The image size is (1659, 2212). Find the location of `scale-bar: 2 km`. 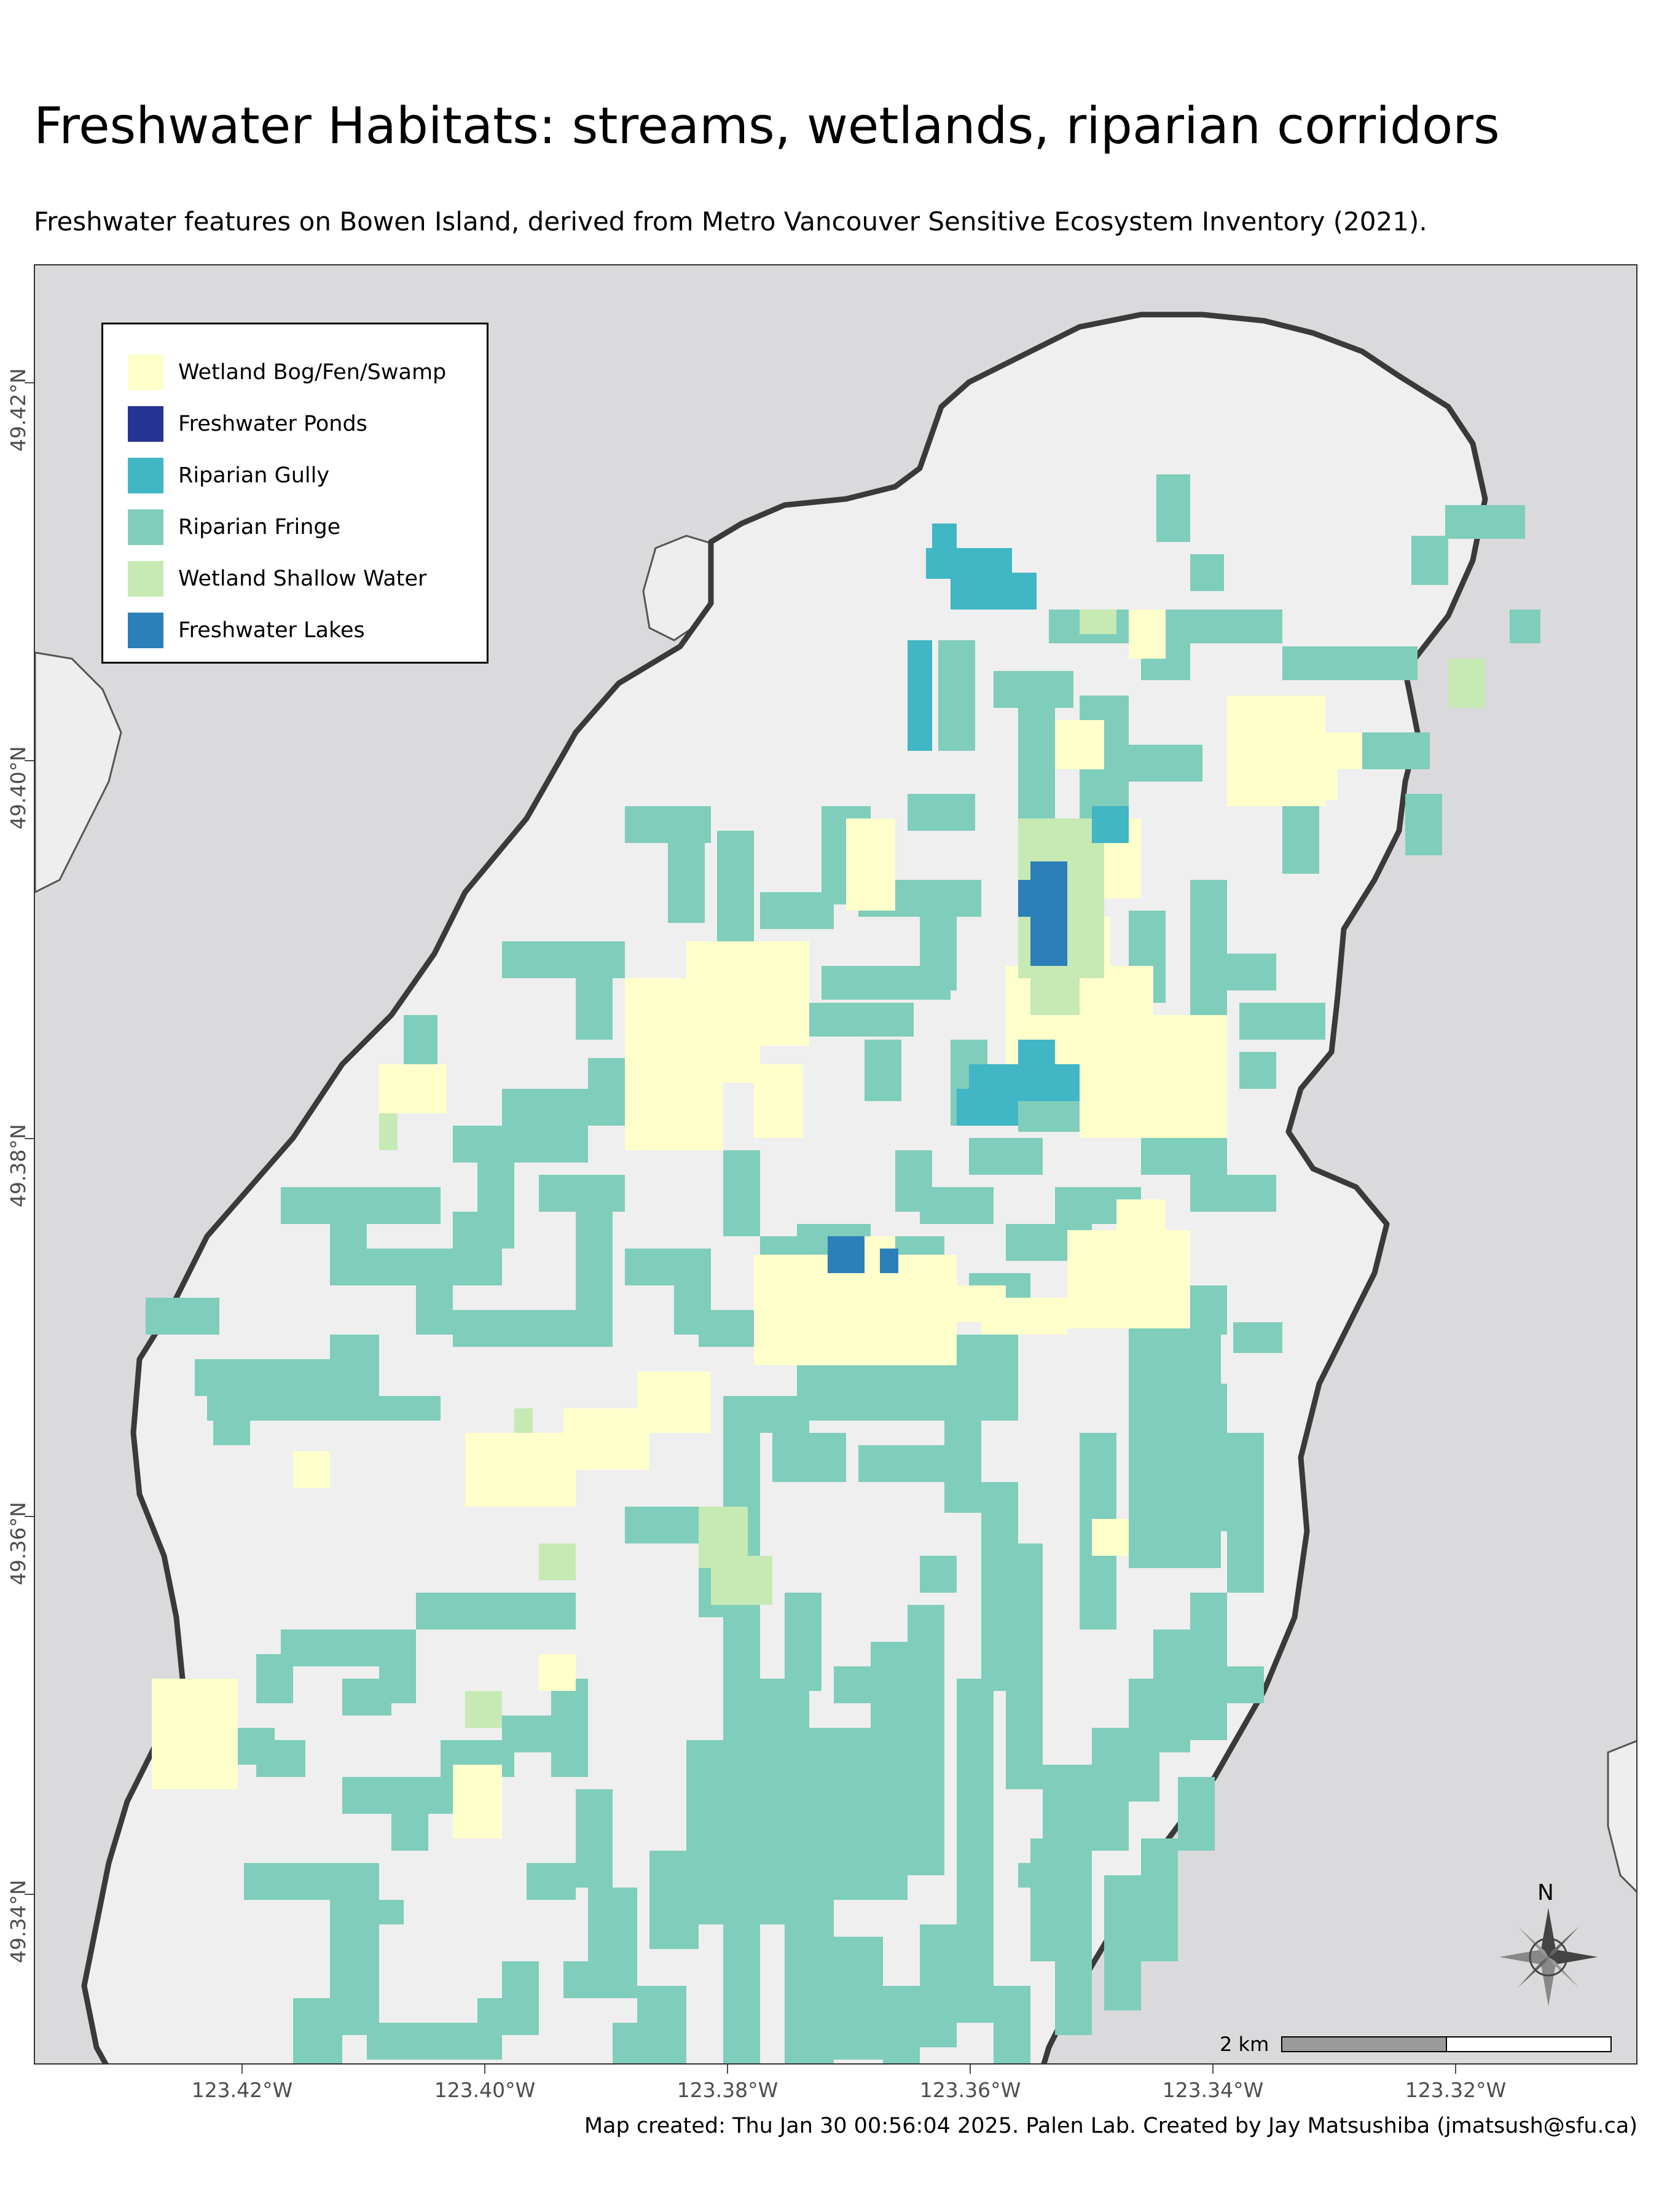

scale-bar: 2 km is located at coordinates (1416, 2044).